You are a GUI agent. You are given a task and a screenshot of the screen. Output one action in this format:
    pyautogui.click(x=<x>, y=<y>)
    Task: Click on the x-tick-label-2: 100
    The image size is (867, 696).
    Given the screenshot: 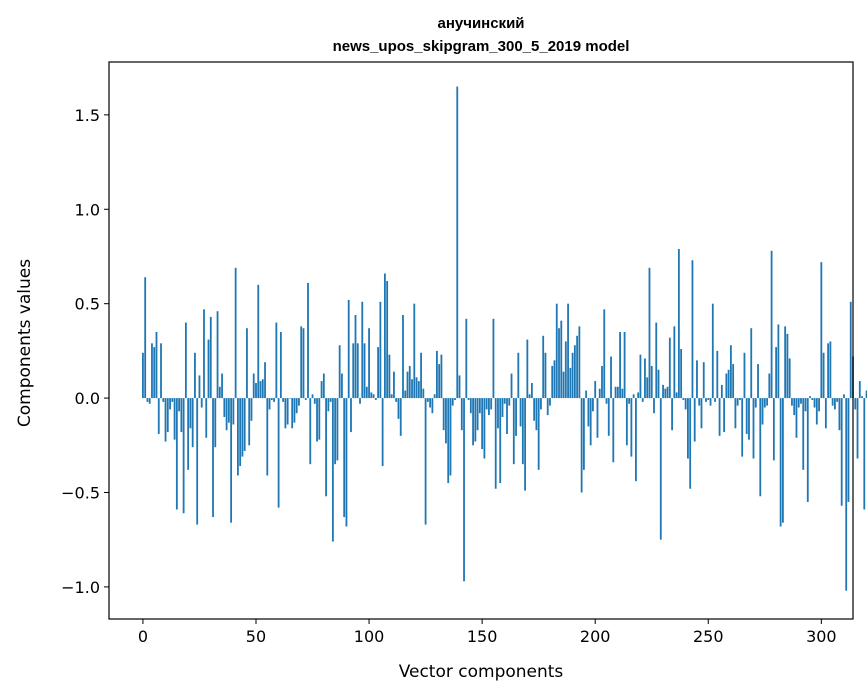 What is the action you would take?
    pyautogui.click(x=369, y=636)
    